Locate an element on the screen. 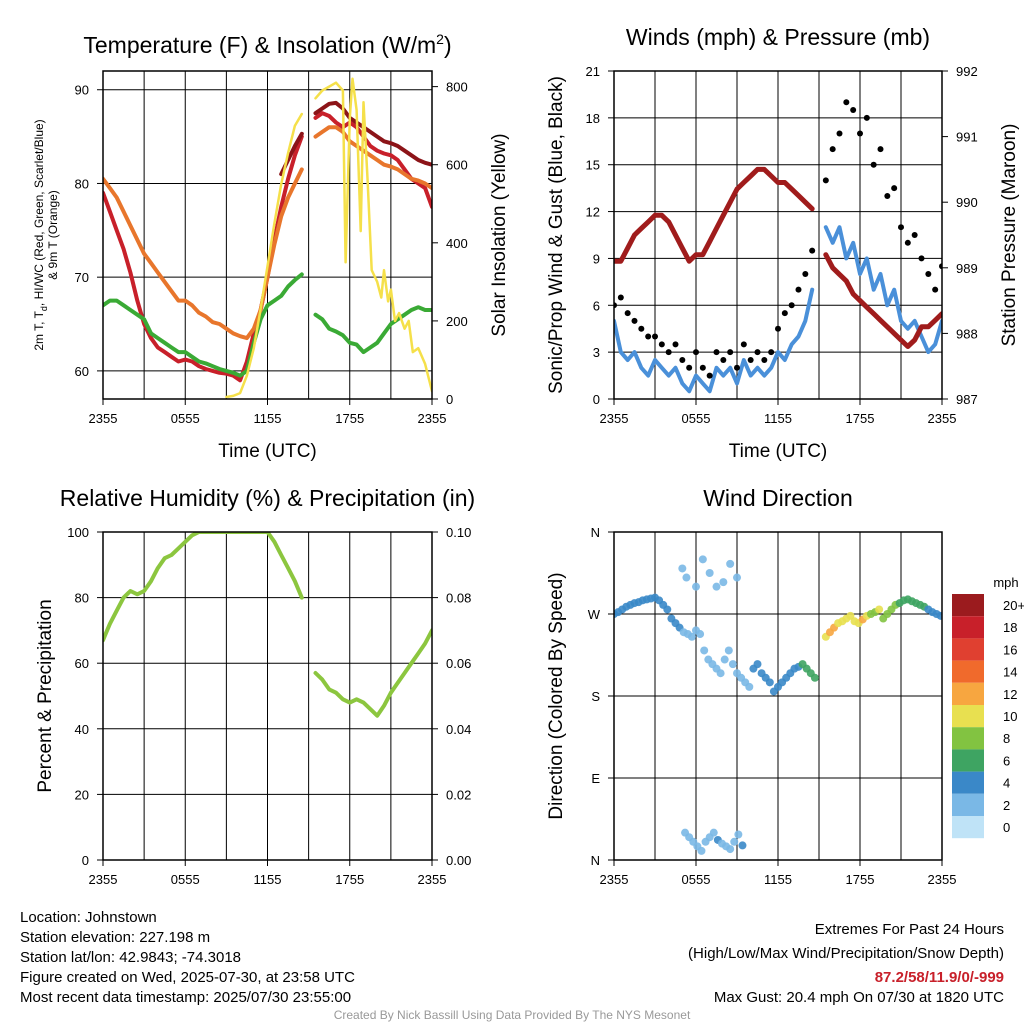 This screenshot has width=1024, height=1024. x-axis-label: Time (UTC) is located at coordinates (267, 451).